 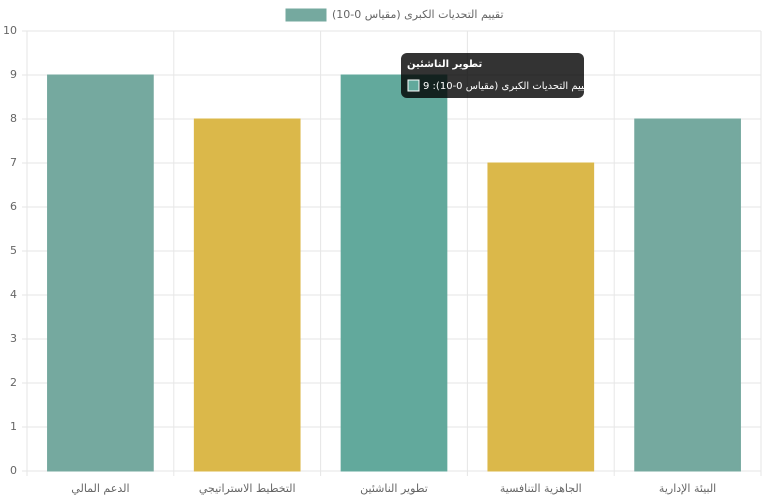 I want to click on x-tick-label: البيئة الإدارية, so click(x=687, y=488).